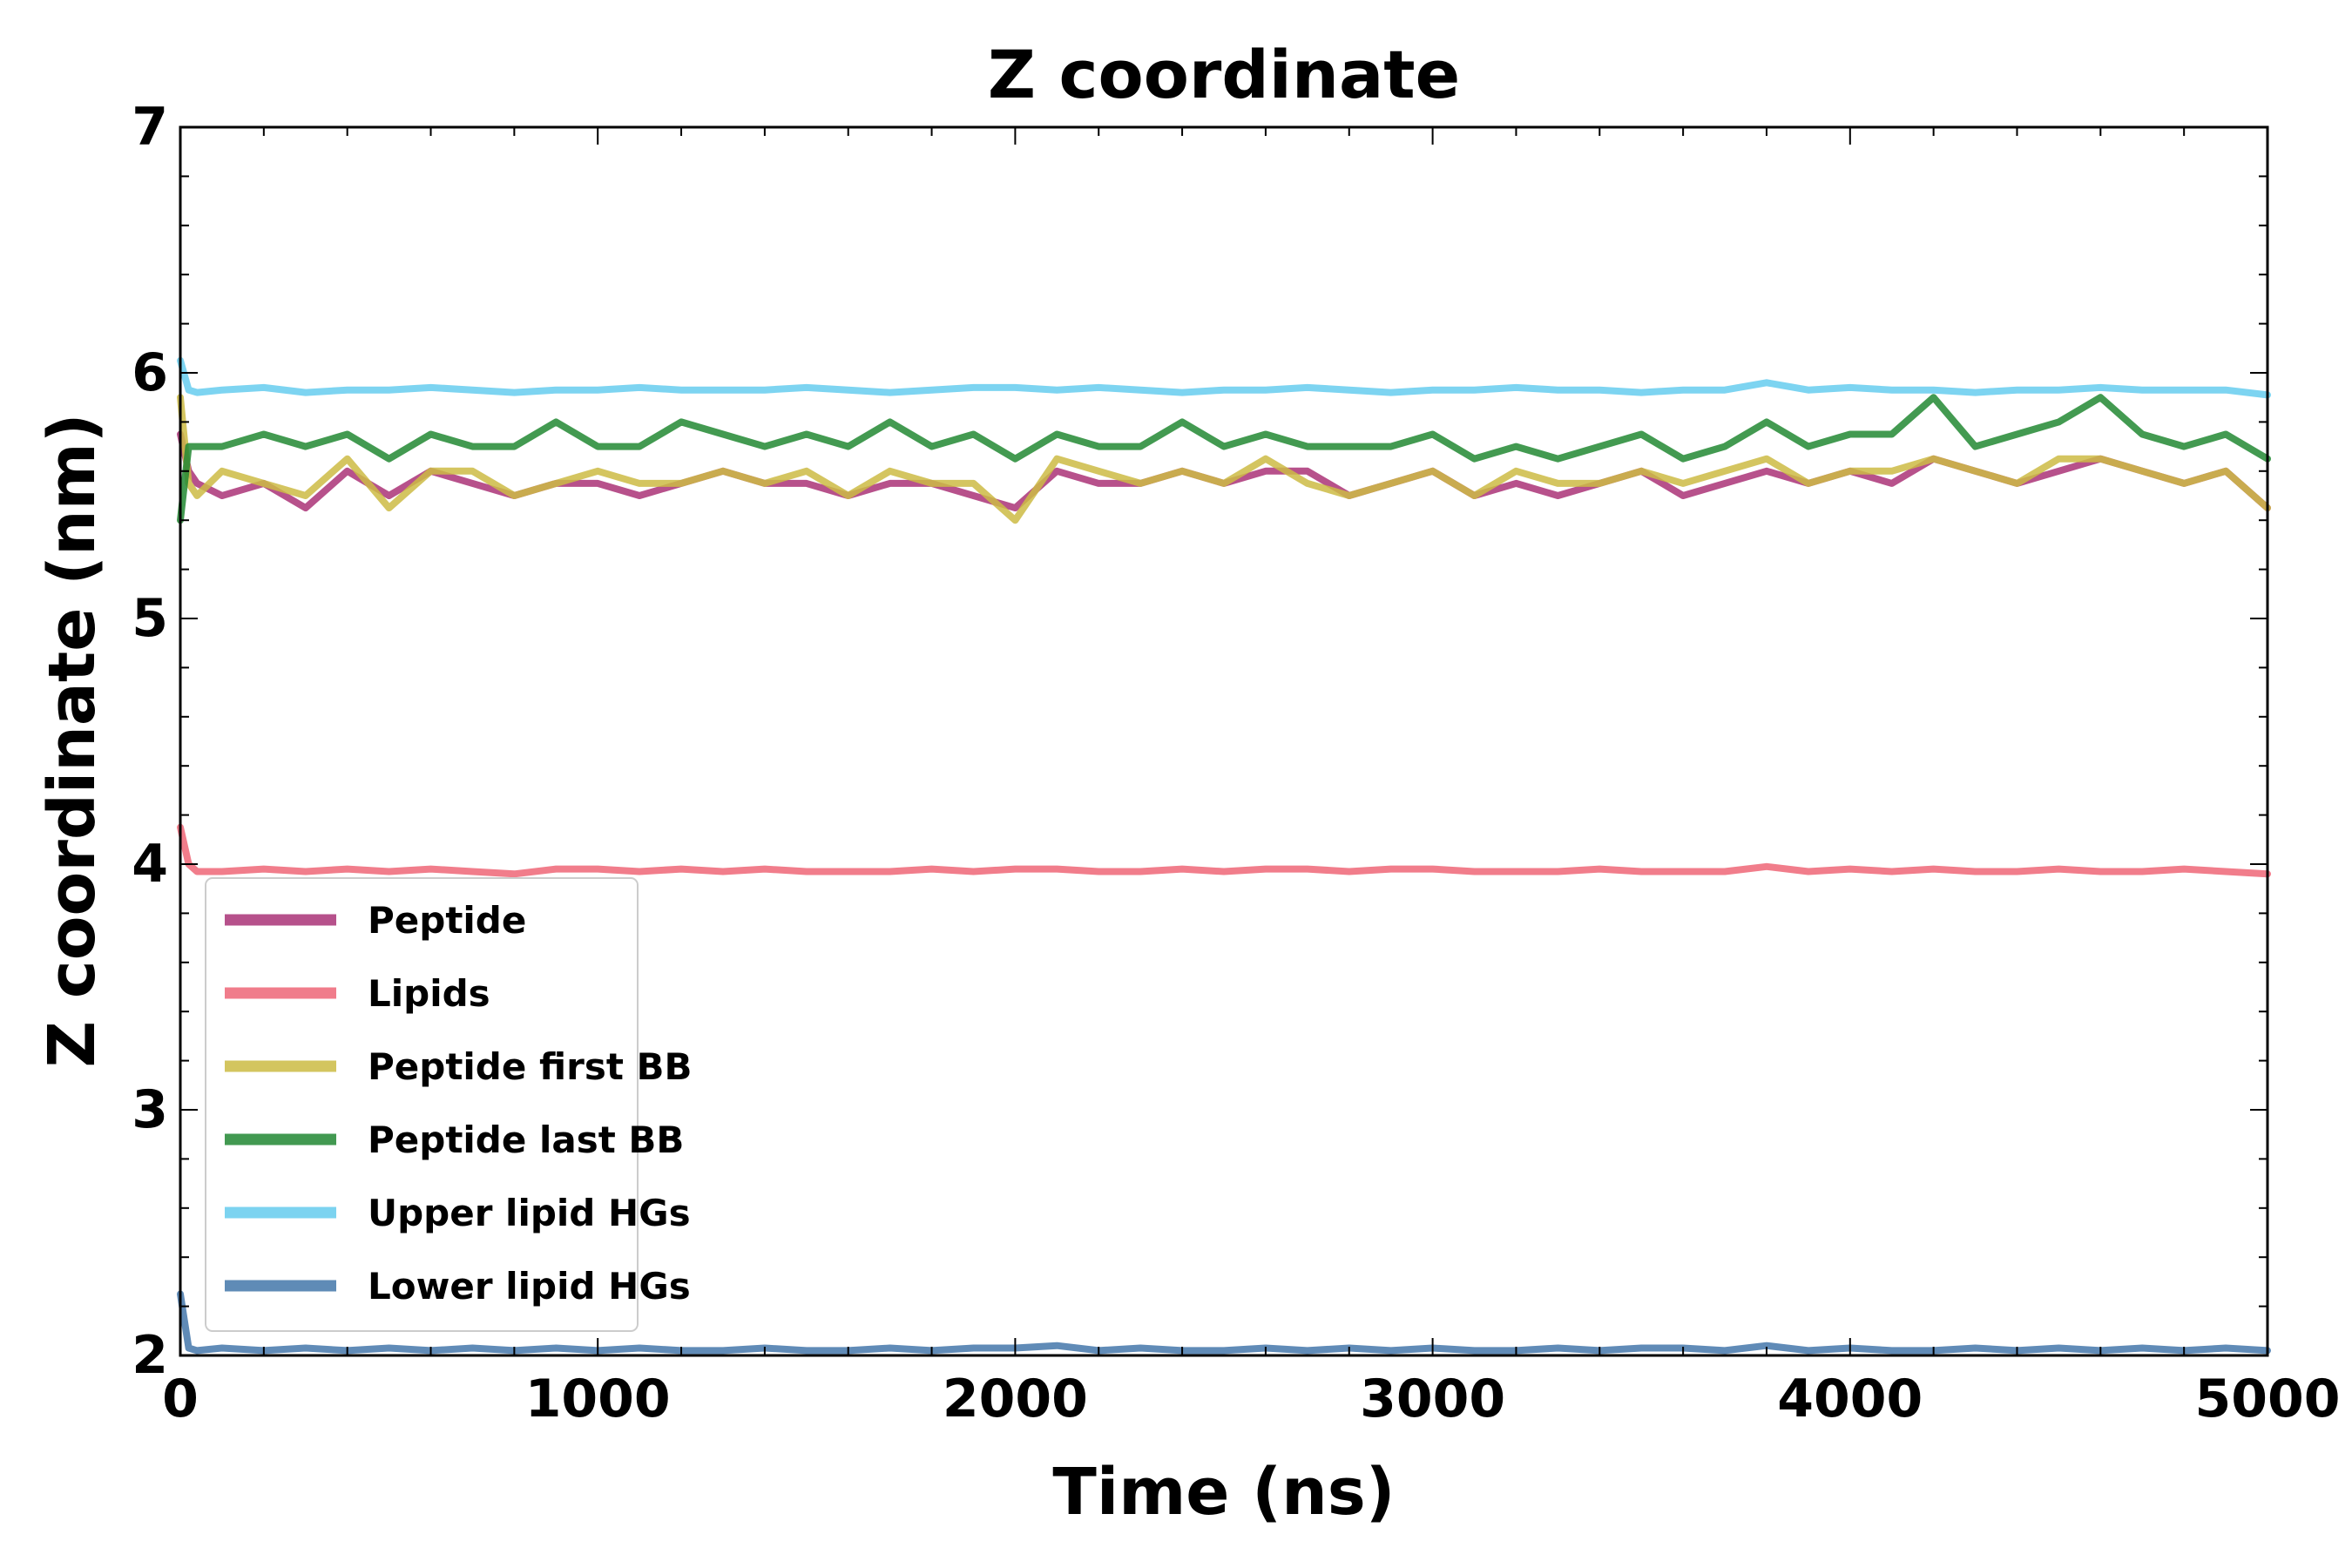  I want to click on y-tick-label: 4, so click(150, 864).